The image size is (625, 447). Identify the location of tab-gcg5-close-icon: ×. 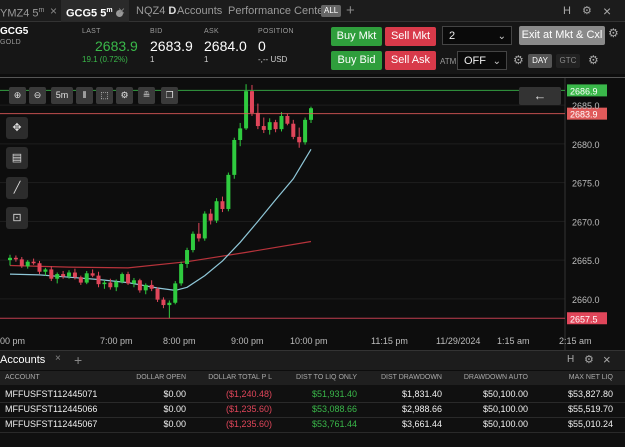
(122, 11).